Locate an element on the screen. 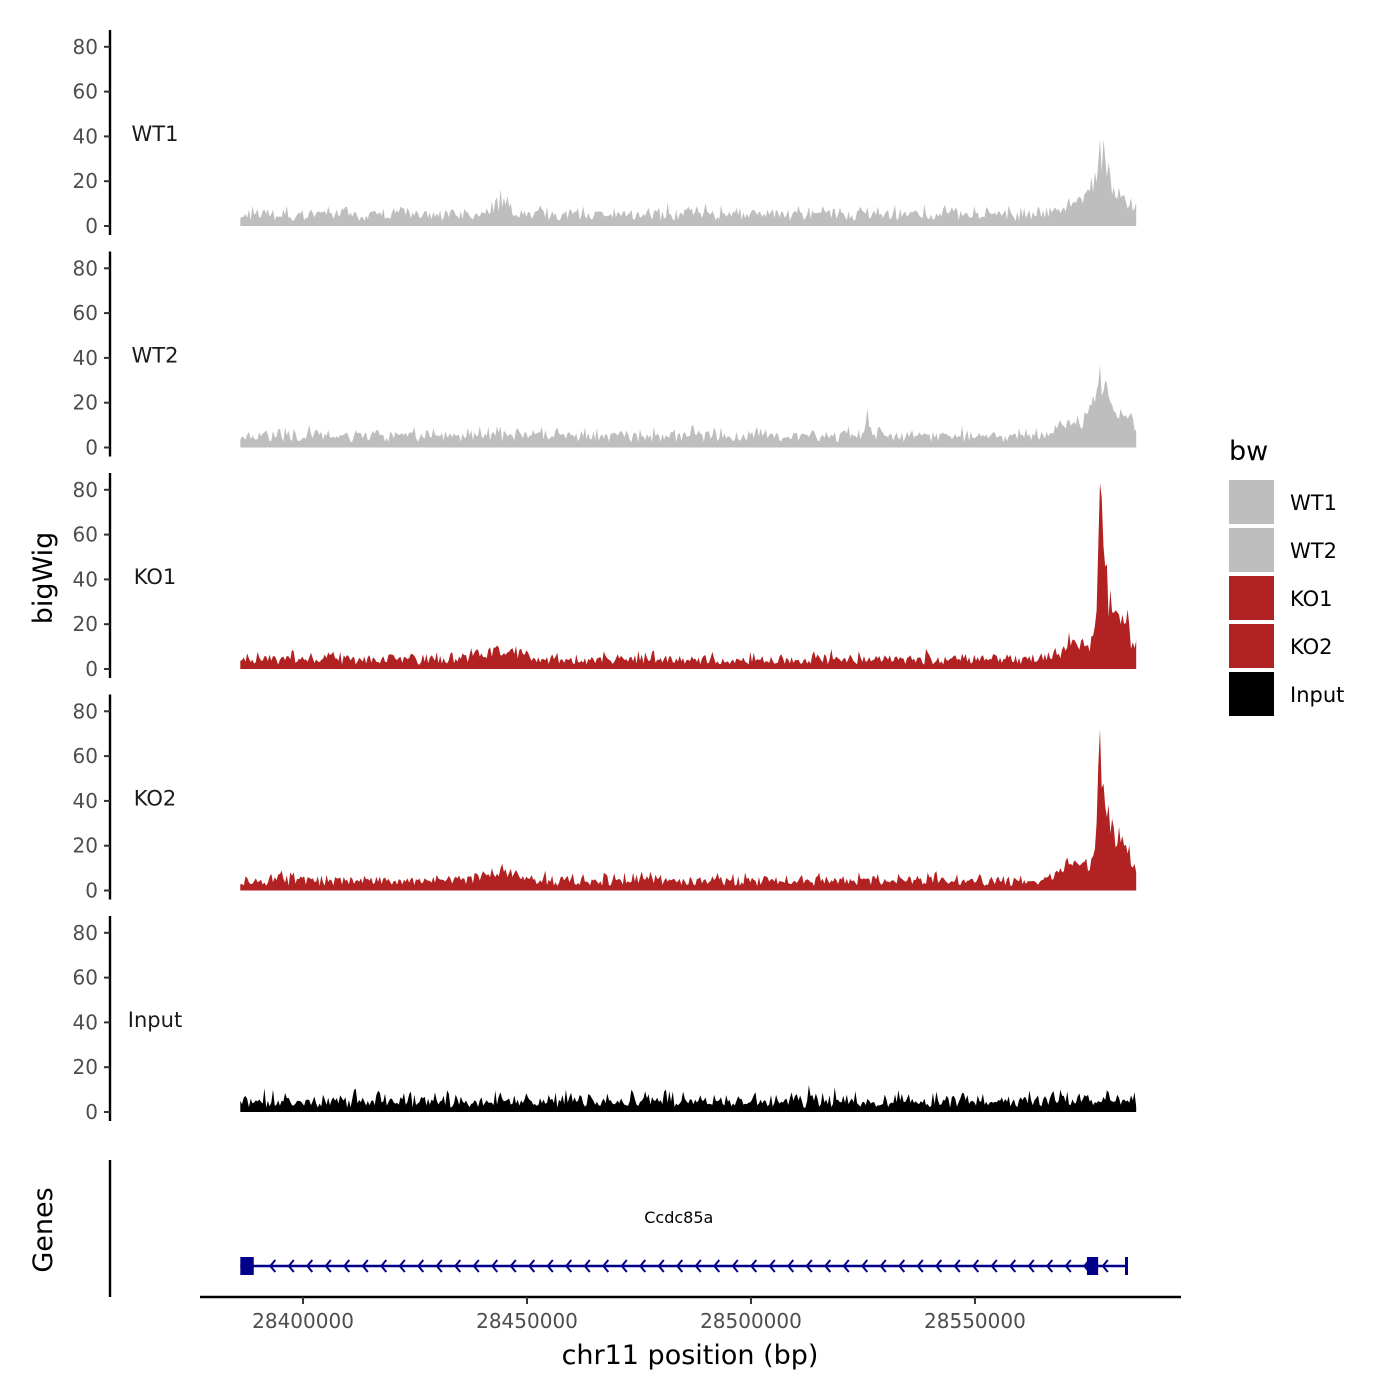 This screenshot has height=1400, width=1400. gene-name-label: Ccdc85a is located at coordinates (678, 1217).